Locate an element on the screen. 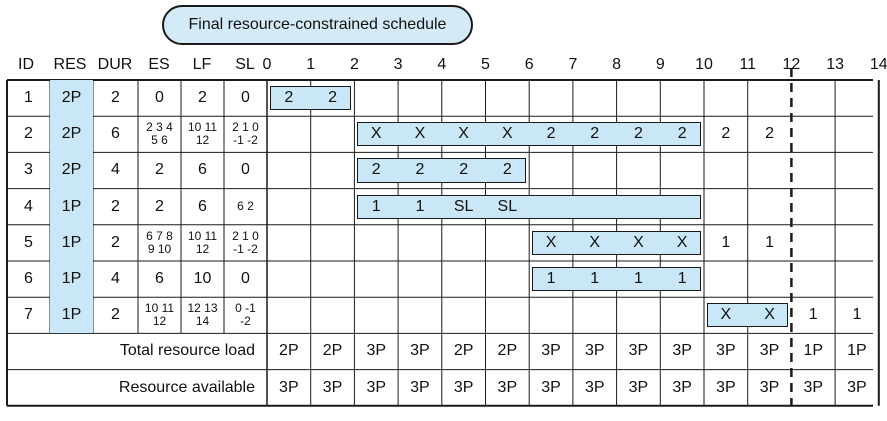 The height and width of the screenshot is (421, 887). time-tick: 13 is located at coordinates (835, 64).